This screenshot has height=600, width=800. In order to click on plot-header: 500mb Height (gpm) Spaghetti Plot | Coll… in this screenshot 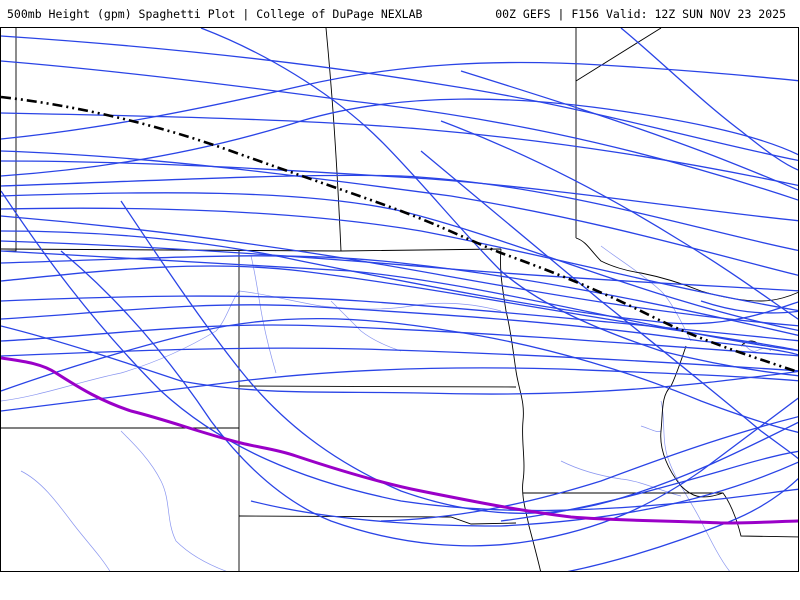, I will do `click(400, 13)`.